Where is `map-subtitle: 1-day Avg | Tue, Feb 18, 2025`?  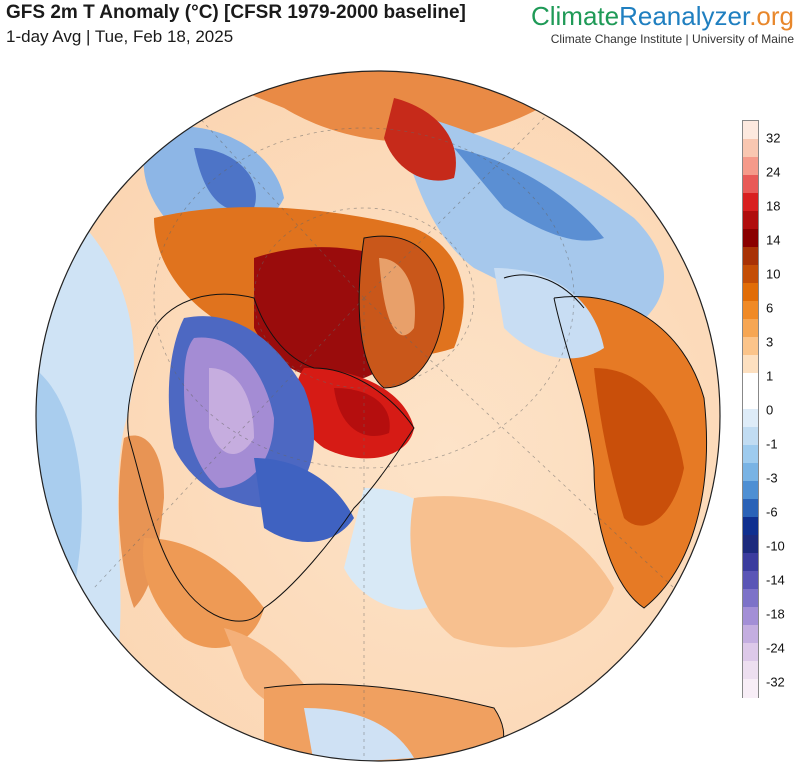 map-subtitle: 1-day Avg | Tue, Feb 18, 2025 is located at coordinates (120, 36).